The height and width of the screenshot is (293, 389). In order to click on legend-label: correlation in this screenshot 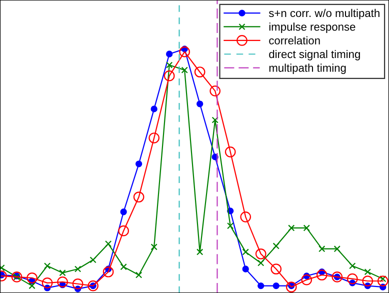, I will do `click(294, 40)`.